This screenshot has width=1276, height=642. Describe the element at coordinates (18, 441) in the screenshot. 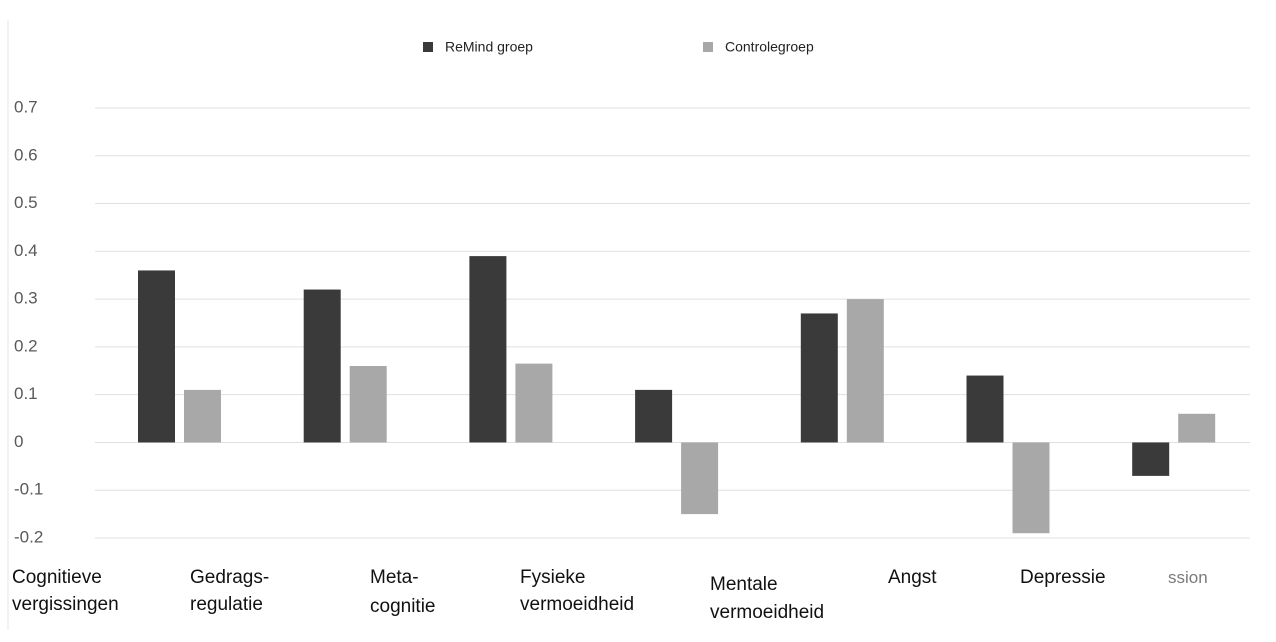

I see `y-tick-label: 0` at that location.